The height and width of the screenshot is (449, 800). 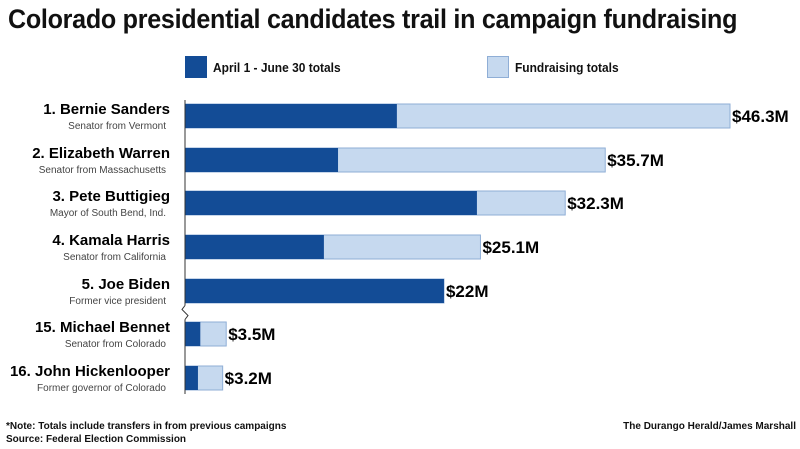 What do you see at coordinates (101, 388) in the screenshot?
I see `category-subtitle: Former governor of Colorado` at bounding box center [101, 388].